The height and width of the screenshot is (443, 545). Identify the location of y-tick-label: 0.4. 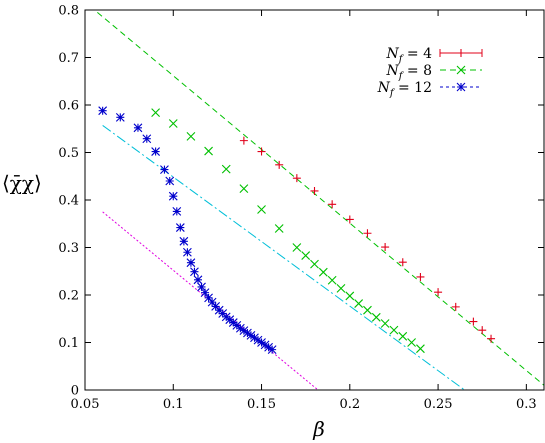
(68, 201).